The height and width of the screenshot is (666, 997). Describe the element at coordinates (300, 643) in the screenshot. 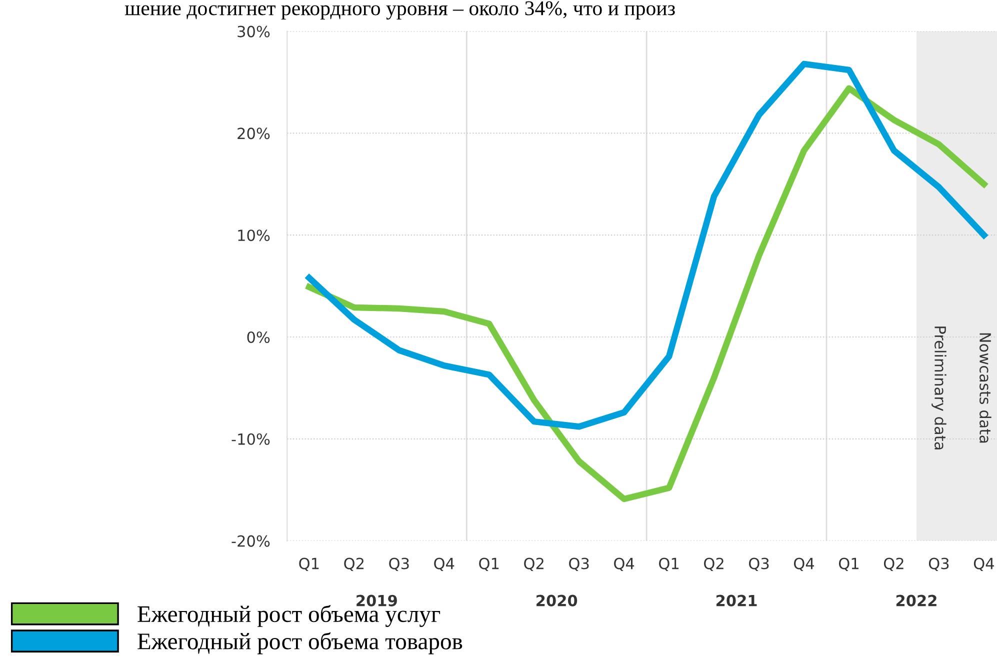

I see `legend-label: Ежегодный рост объема товаров` at that location.